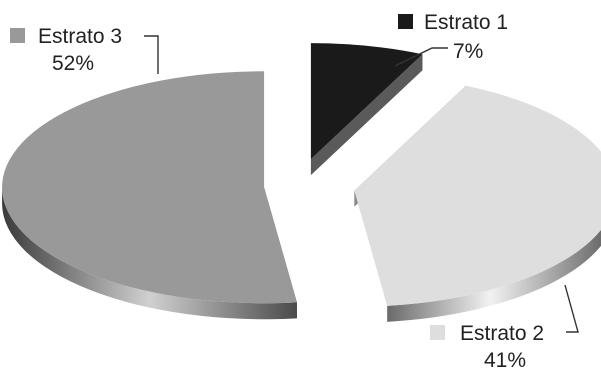 The image size is (601, 371). Describe the element at coordinates (502, 333) in the screenshot. I see `legend-label-estrato-2: Estrato 2` at that location.